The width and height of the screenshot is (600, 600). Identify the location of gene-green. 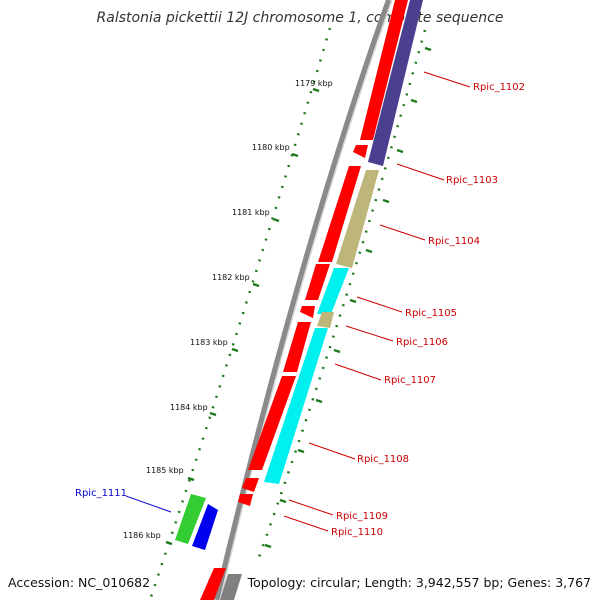
(190, 519).